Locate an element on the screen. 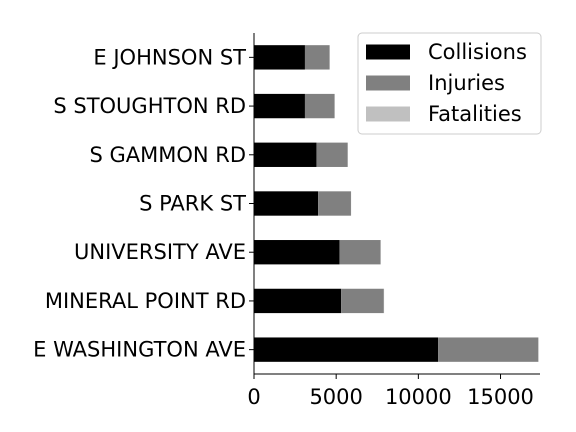  bar-collisions-s-stoughton-rd is located at coordinates (279, 106).